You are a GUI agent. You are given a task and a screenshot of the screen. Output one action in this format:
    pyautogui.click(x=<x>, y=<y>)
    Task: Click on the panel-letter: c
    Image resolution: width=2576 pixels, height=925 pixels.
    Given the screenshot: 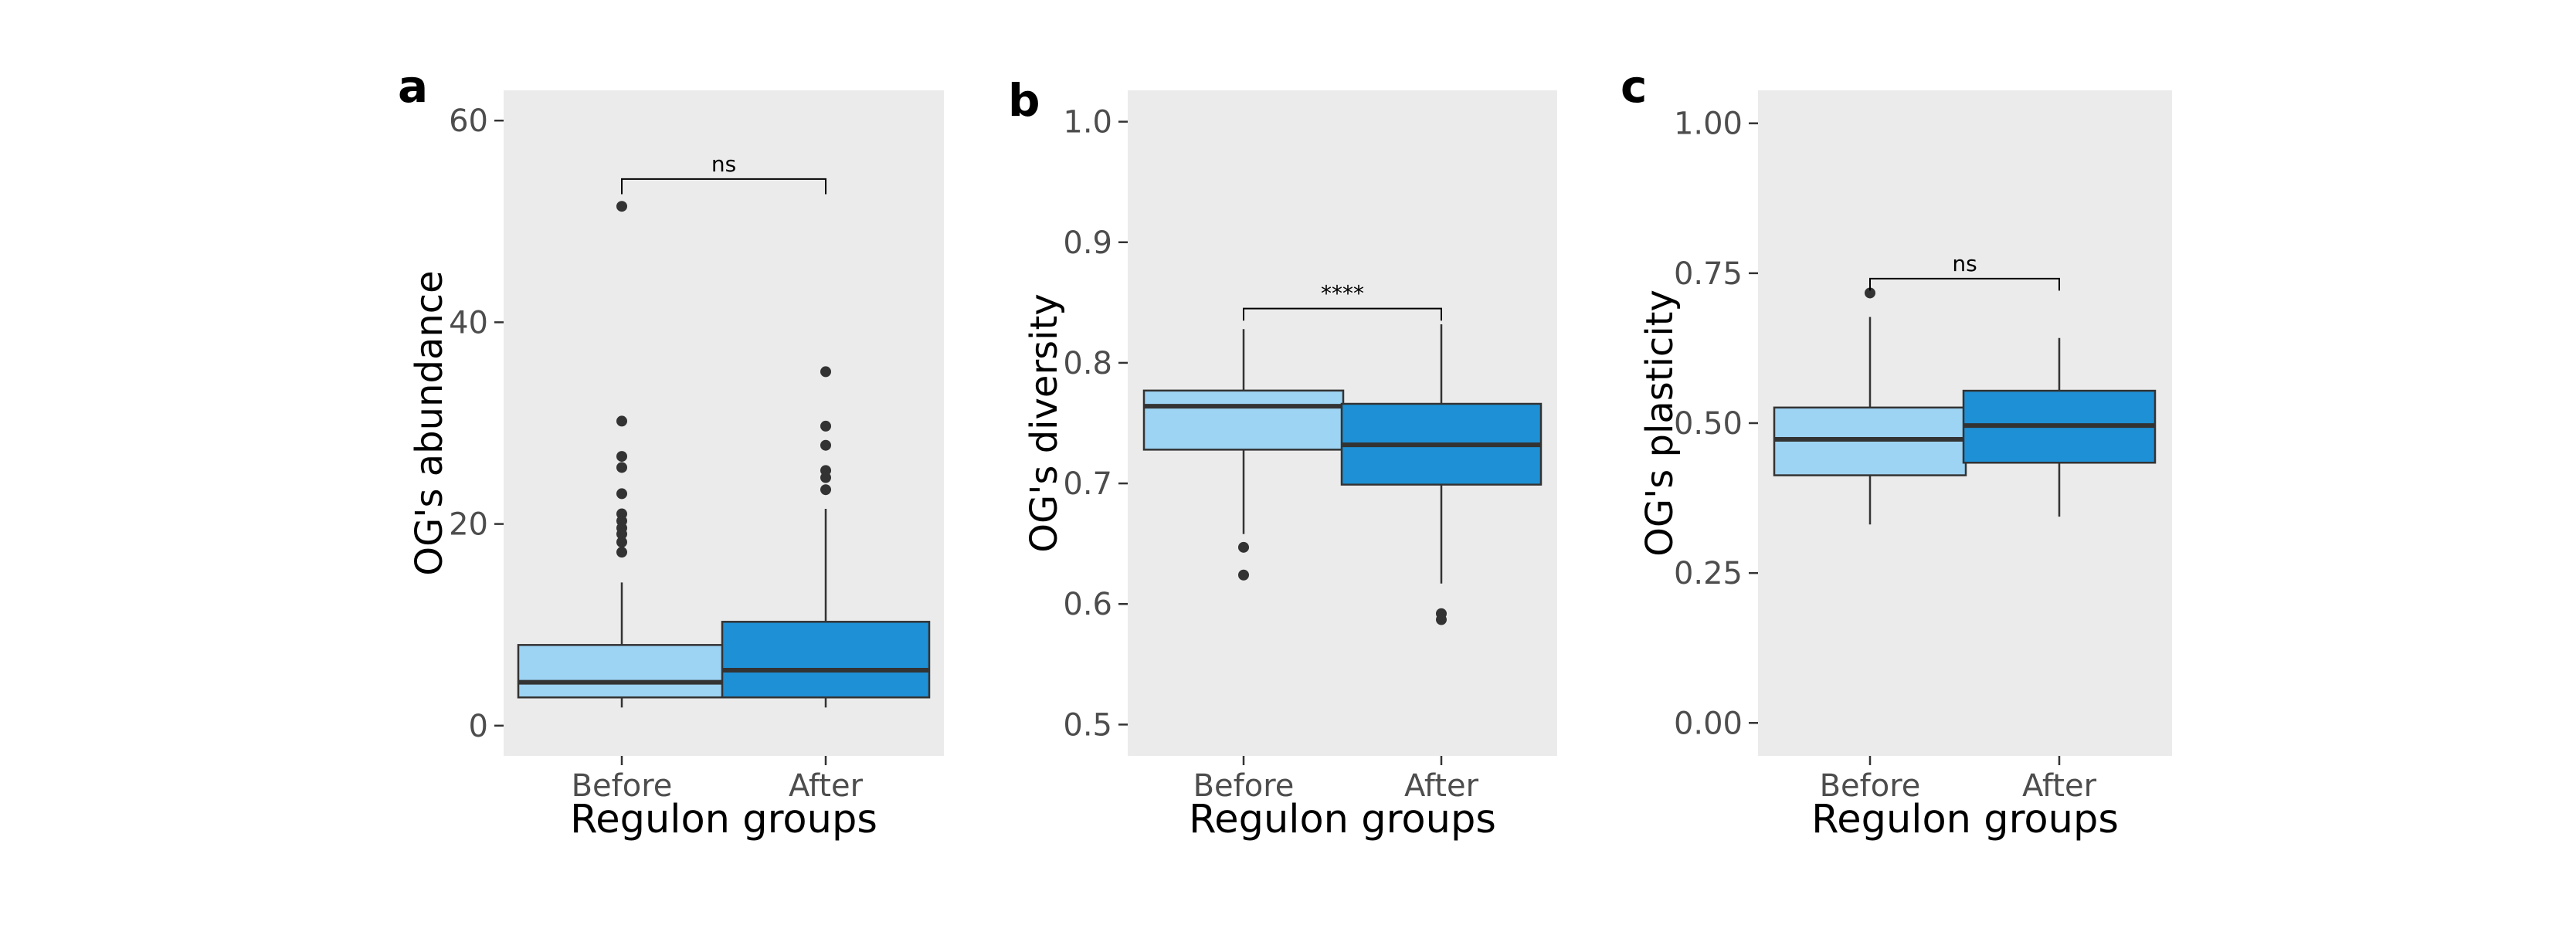 What is the action you would take?
    pyautogui.click(x=1634, y=87)
    